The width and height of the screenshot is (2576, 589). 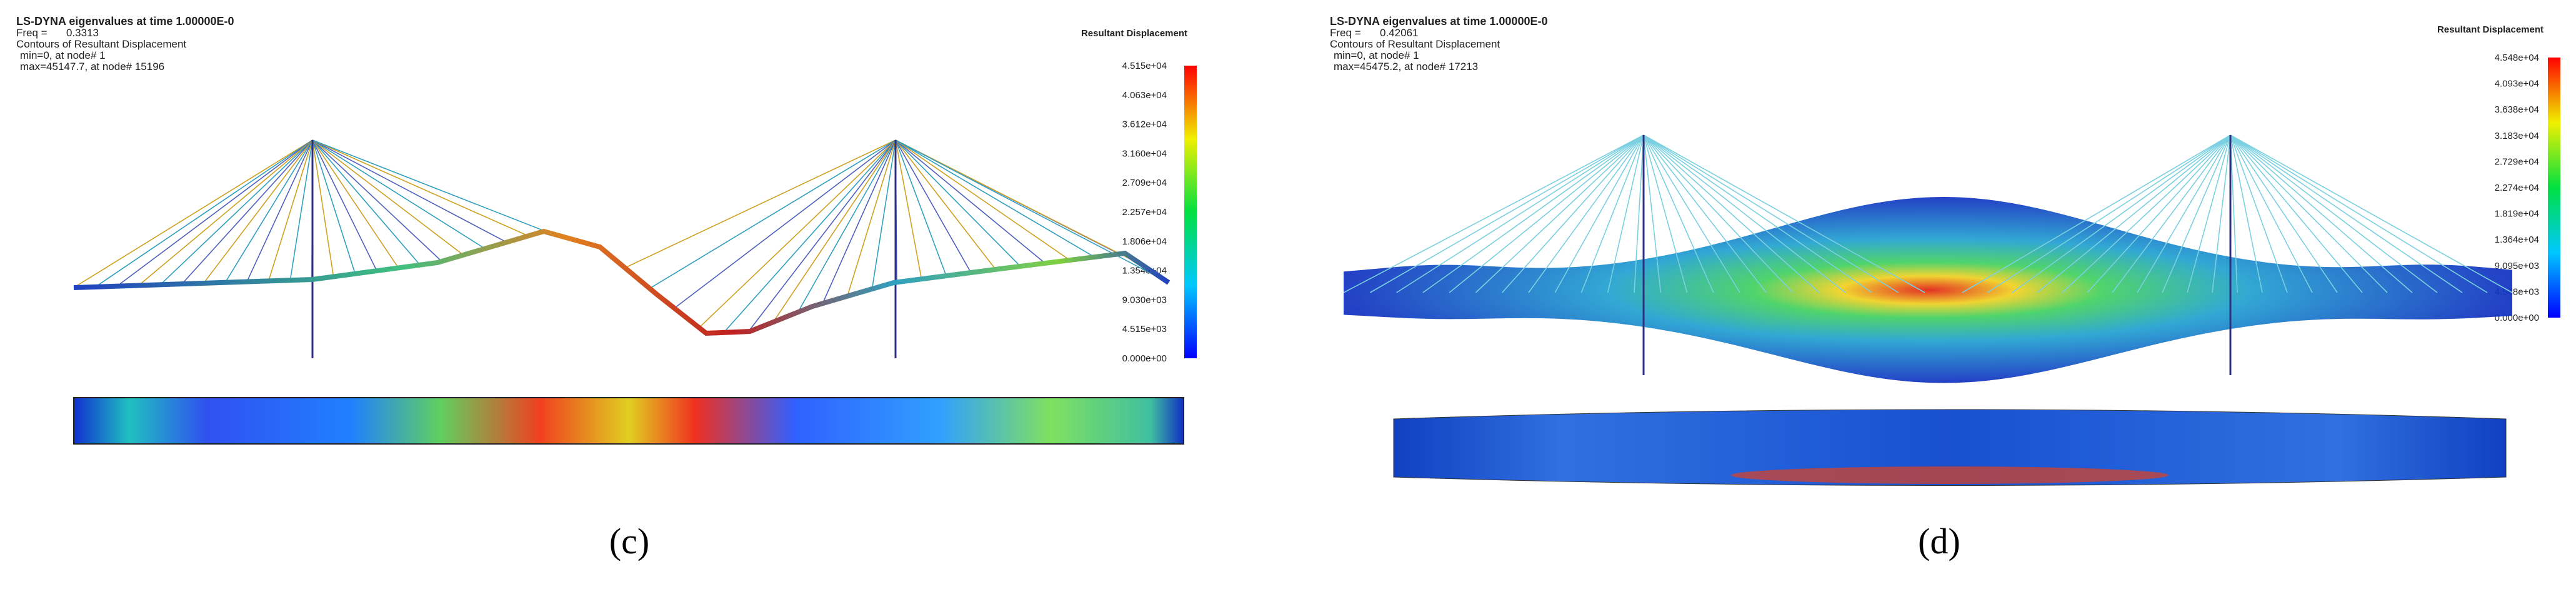 I want to click on legend-label: 3.160e+04, so click(x=1144, y=153).